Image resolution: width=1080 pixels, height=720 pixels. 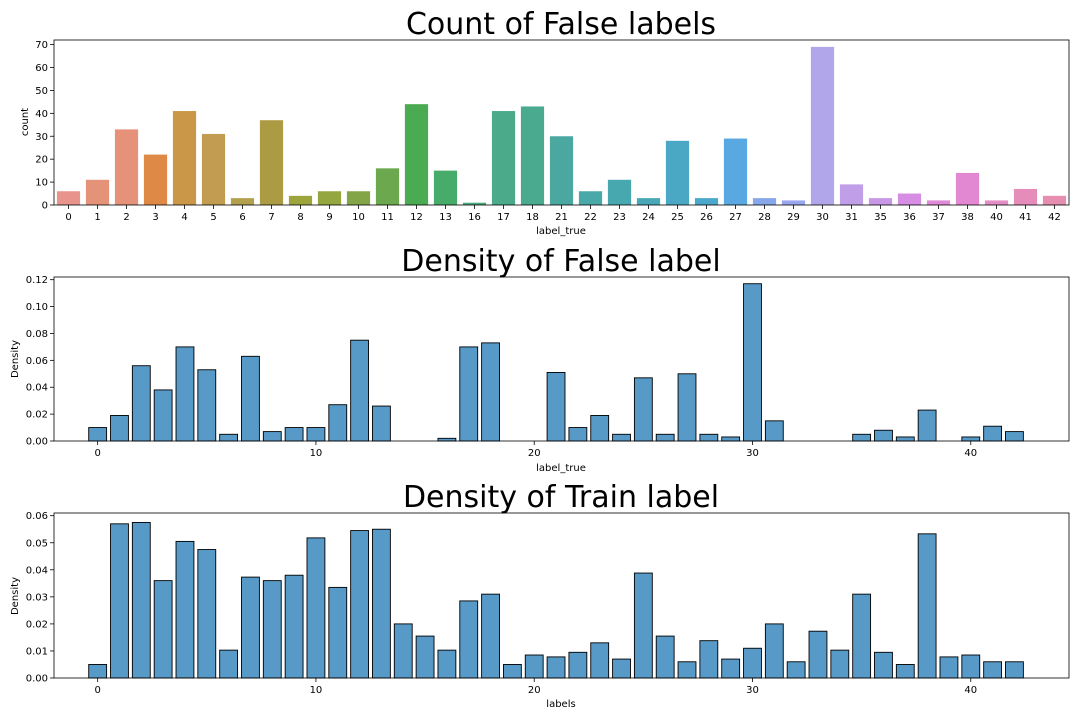 What do you see at coordinates (735, 217) in the screenshot?
I see `x-tick-label: 27` at bounding box center [735, 217].